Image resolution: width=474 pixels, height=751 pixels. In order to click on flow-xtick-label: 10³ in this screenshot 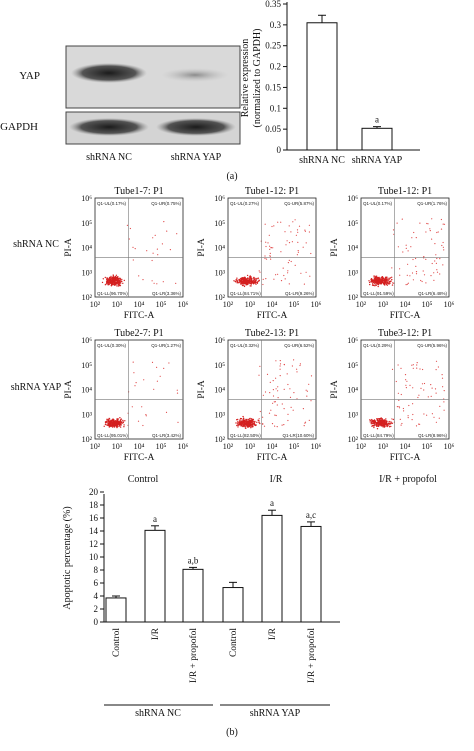, I will do `click(250, 304)`.